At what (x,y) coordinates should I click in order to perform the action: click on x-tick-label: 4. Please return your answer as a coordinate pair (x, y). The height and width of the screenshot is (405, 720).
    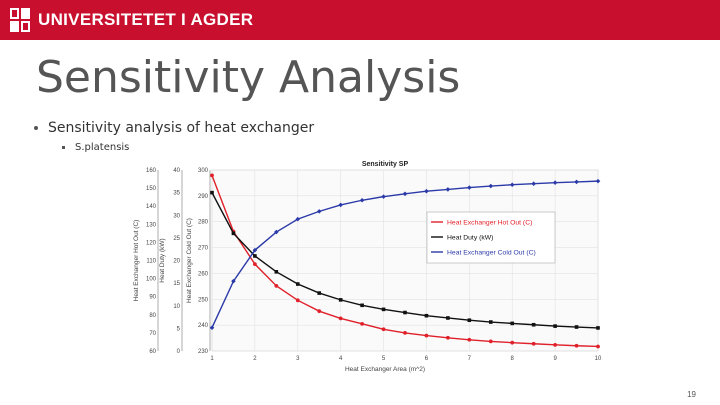
    Looking at the image, I should click on (341, 359).